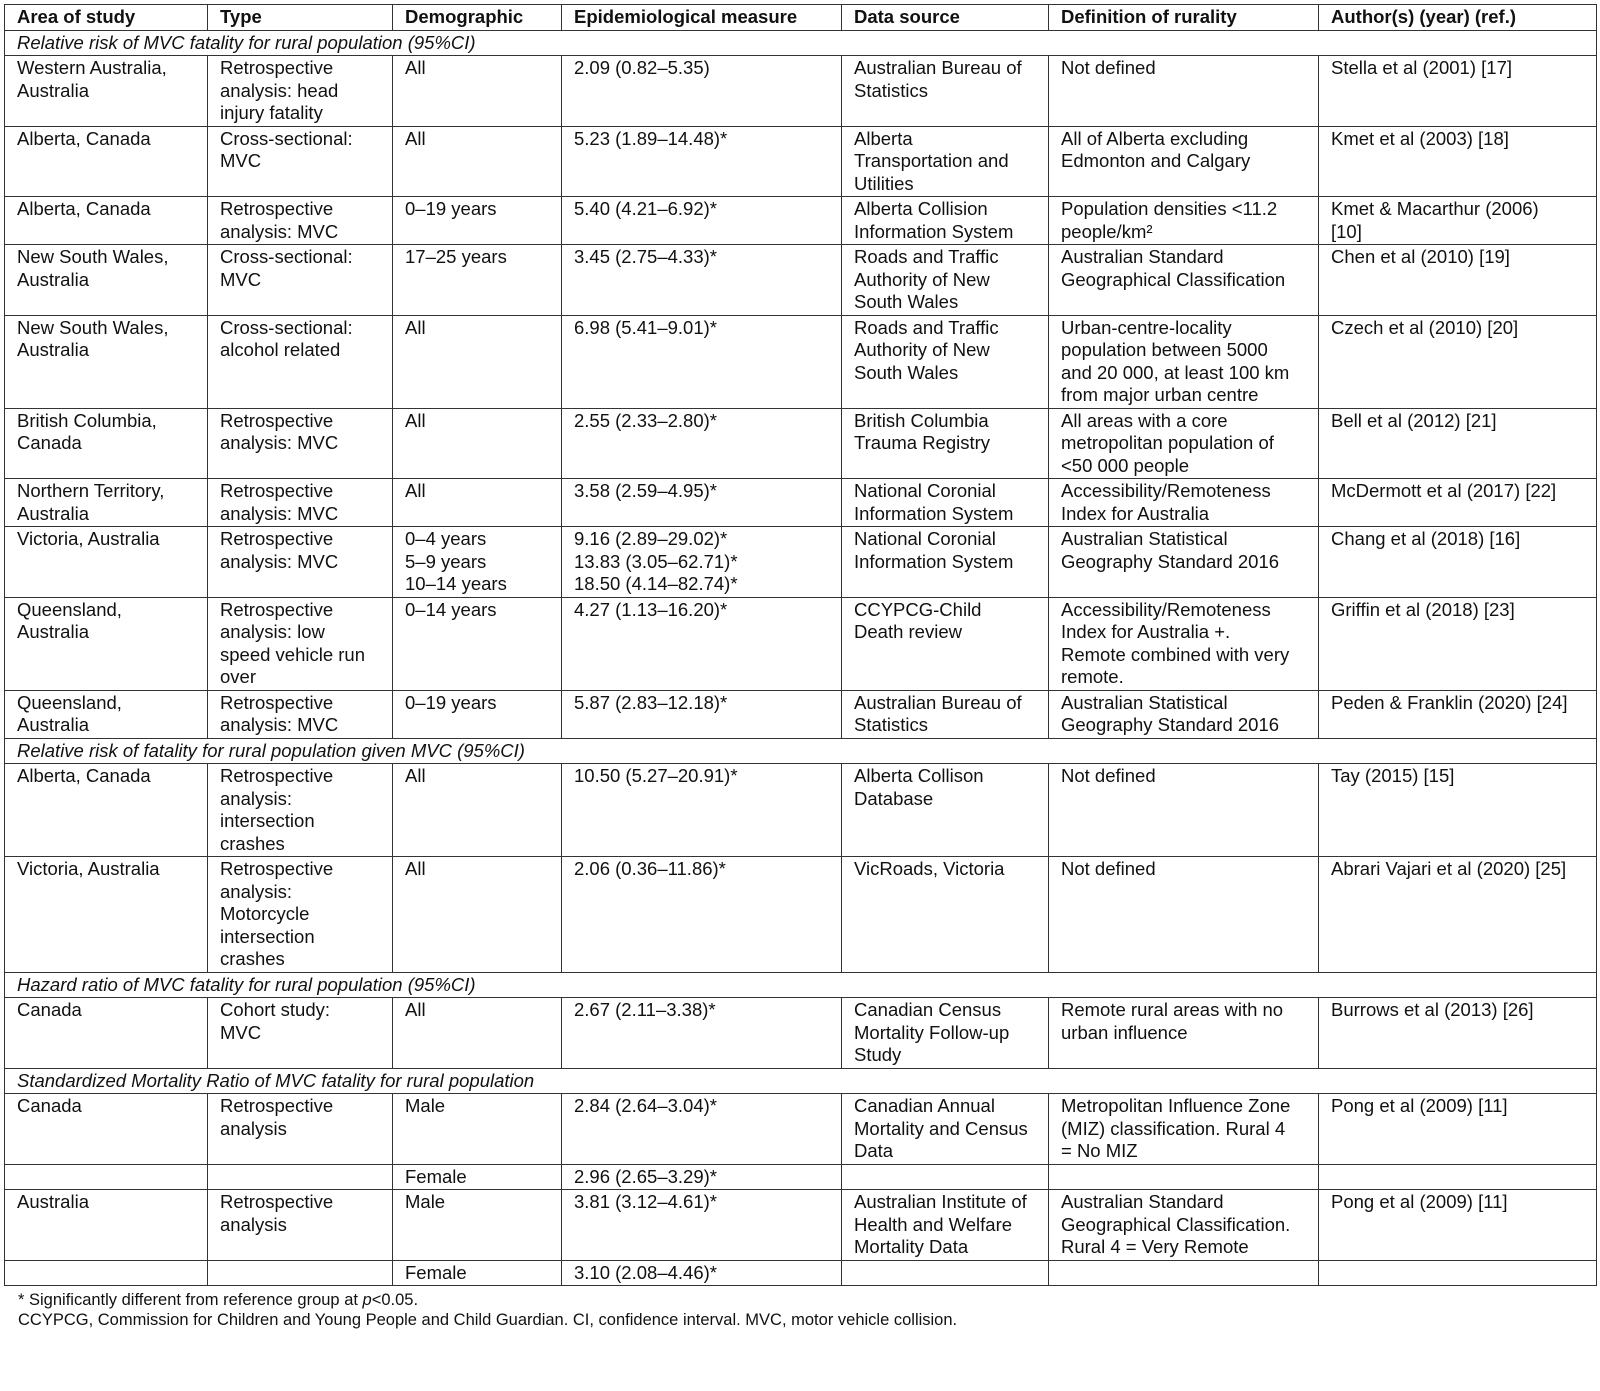 The image size is (1600, 1391). What do you see at coordinates (945, 220) in the screenshot?
I see `cell-source: Alberta Collision Information System` at bounding box center [945, 220].